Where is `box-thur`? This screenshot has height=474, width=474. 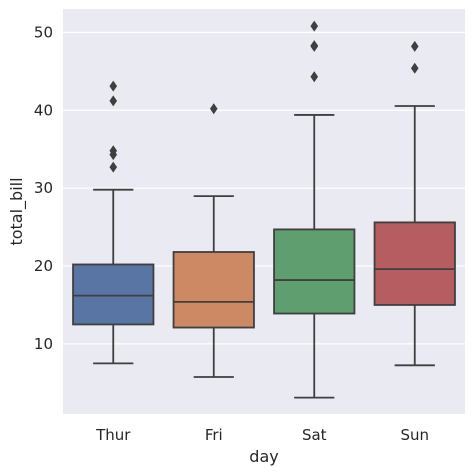
box-thur is located at coordinates (113, 222).